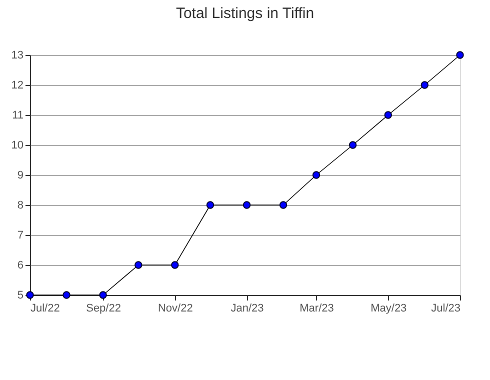  Describe the element at coordinates (17, 56) in the screenshot. I see `y-tick-label: 13` at that location.